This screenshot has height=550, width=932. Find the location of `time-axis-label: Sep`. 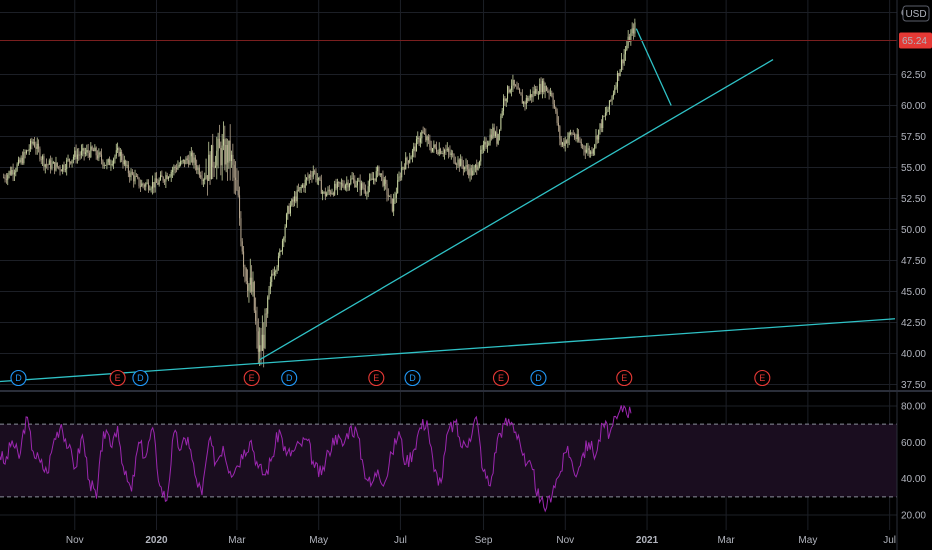

time-axis-label: Sep is located at coordinates (484, 540).